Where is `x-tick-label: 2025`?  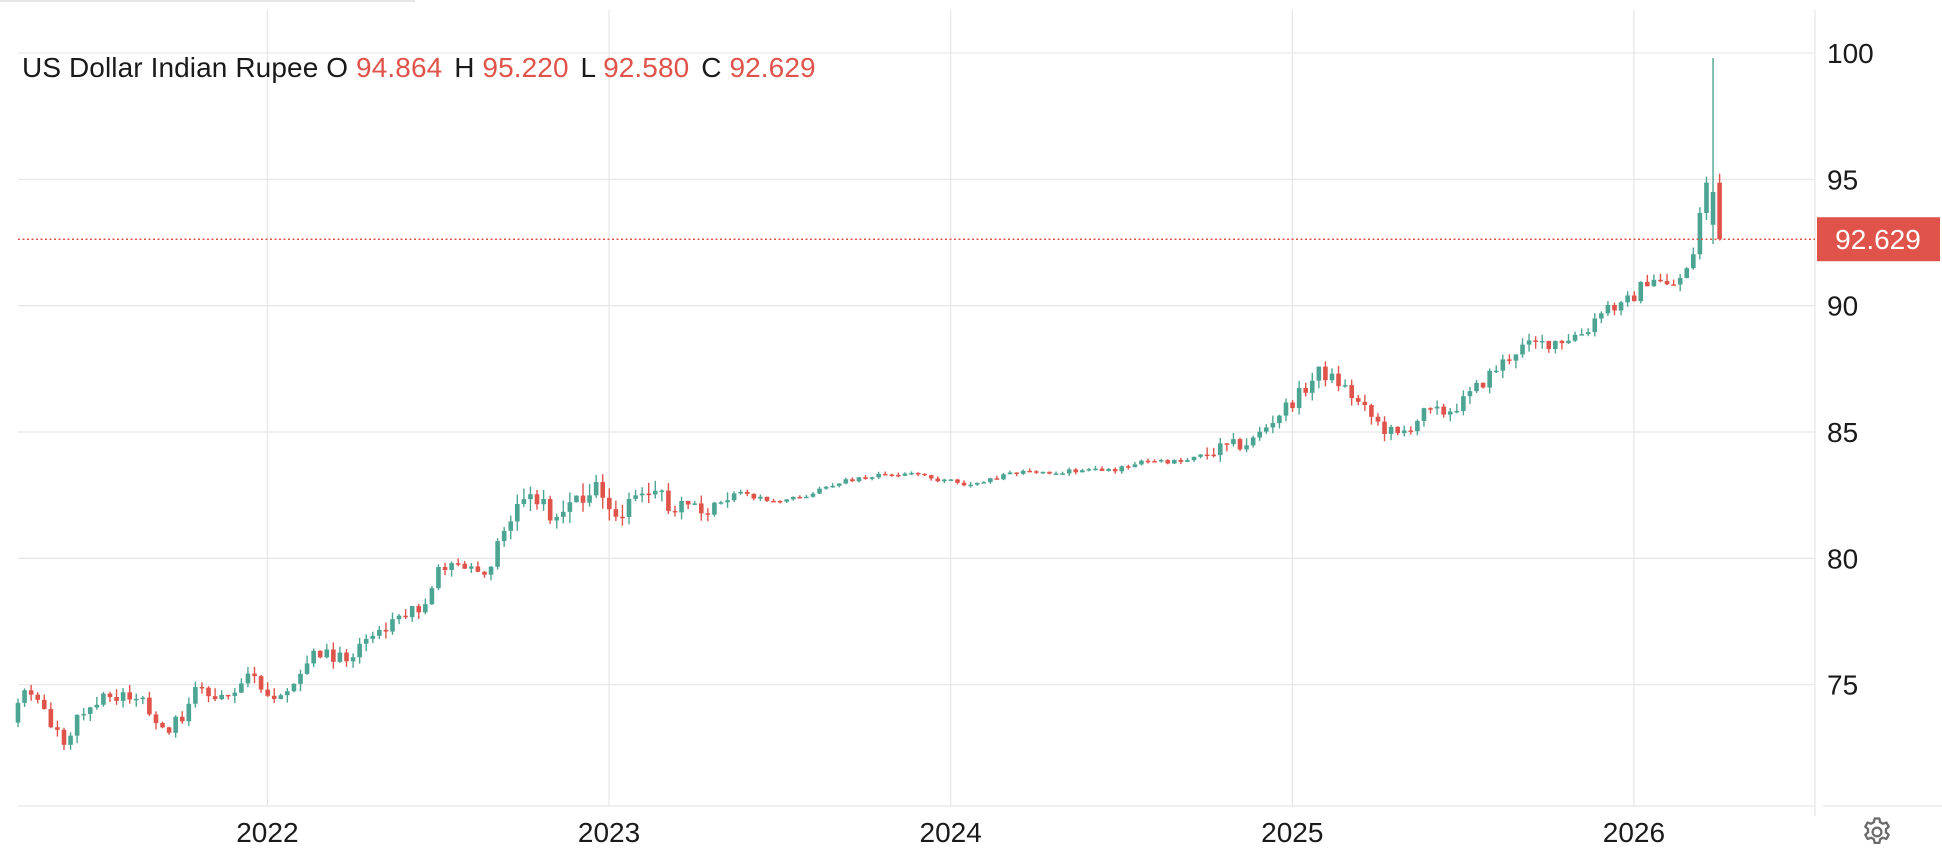
x-tick-label: 2025 is located at coordinates (1292, 832).